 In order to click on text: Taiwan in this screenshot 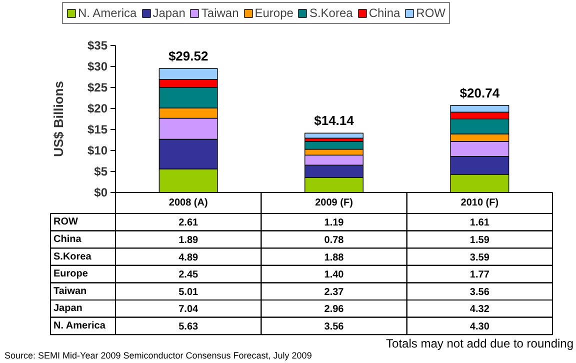, I will do `click(70, 291)`.